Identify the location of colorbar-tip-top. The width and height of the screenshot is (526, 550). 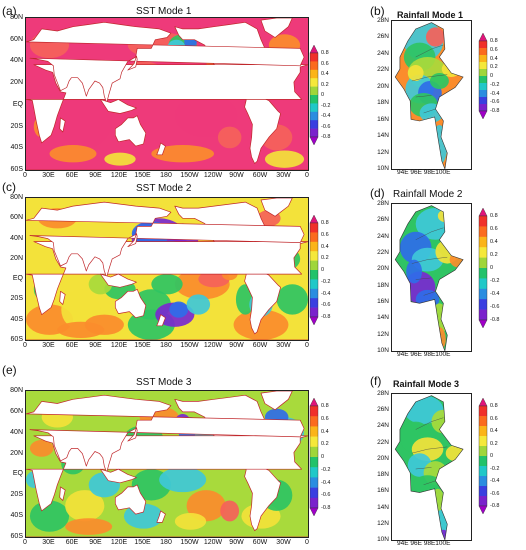
(483, 37).